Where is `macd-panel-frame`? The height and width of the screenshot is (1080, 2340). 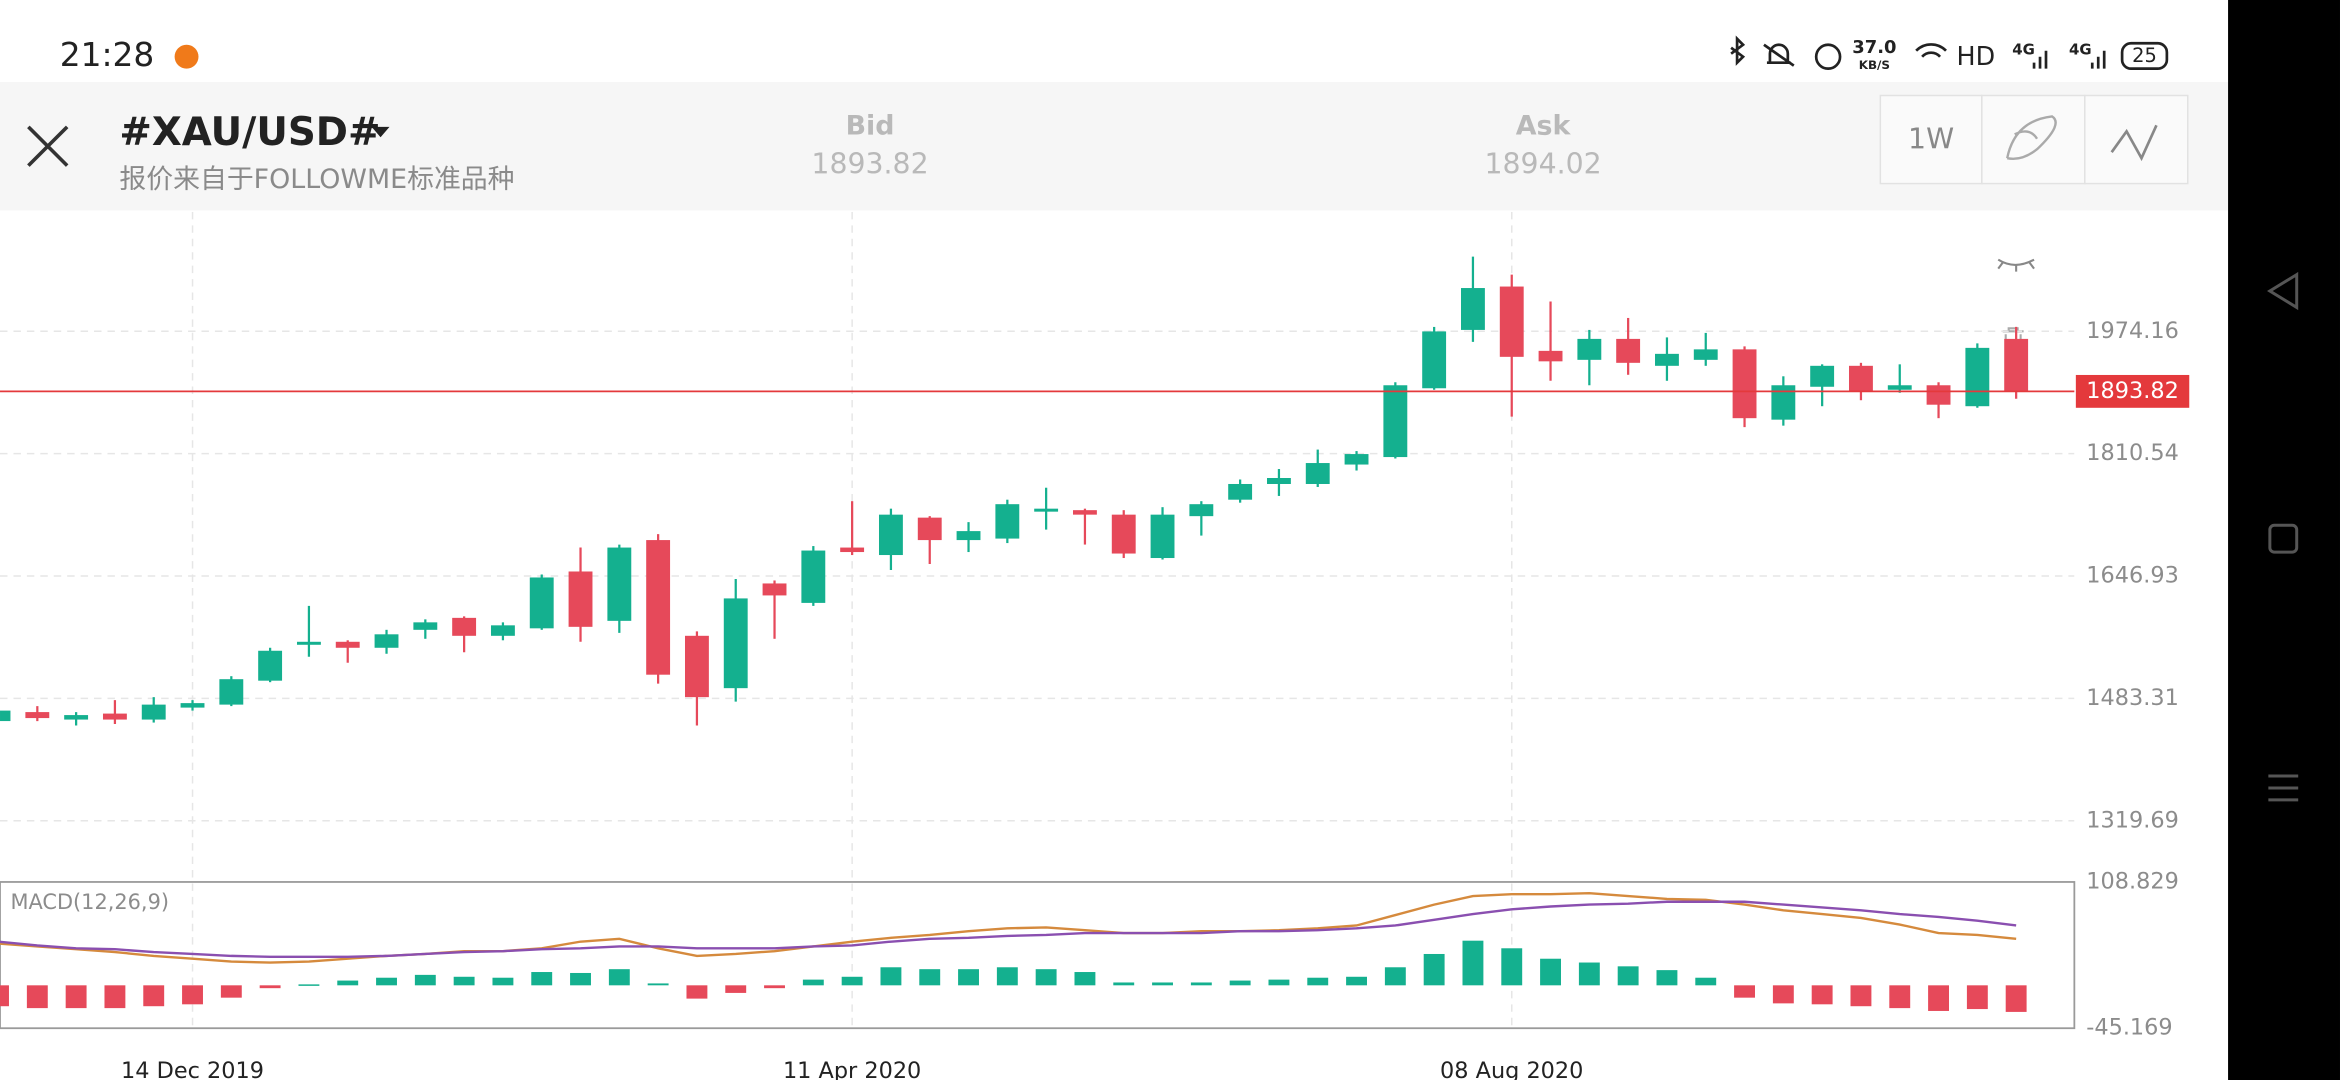 macd-panel-frame is located at coordinates (1038, 955).